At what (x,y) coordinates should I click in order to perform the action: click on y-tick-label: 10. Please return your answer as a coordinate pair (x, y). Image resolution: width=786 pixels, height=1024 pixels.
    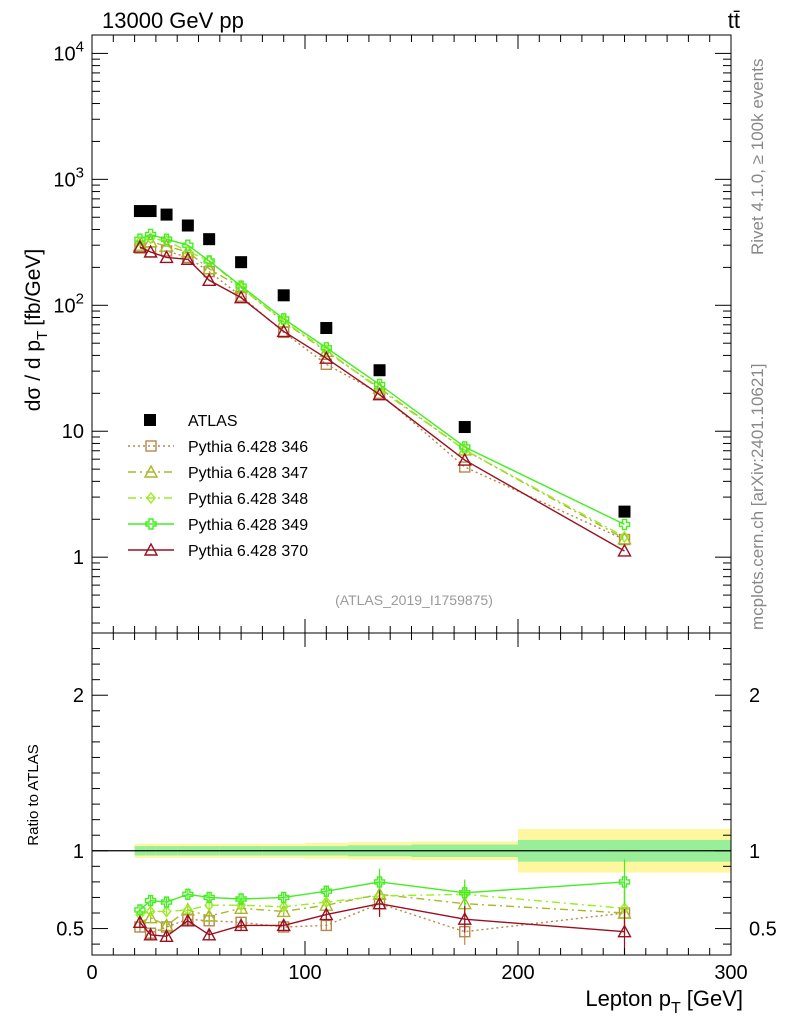
    Looking at the image, I should click on (73, 432).